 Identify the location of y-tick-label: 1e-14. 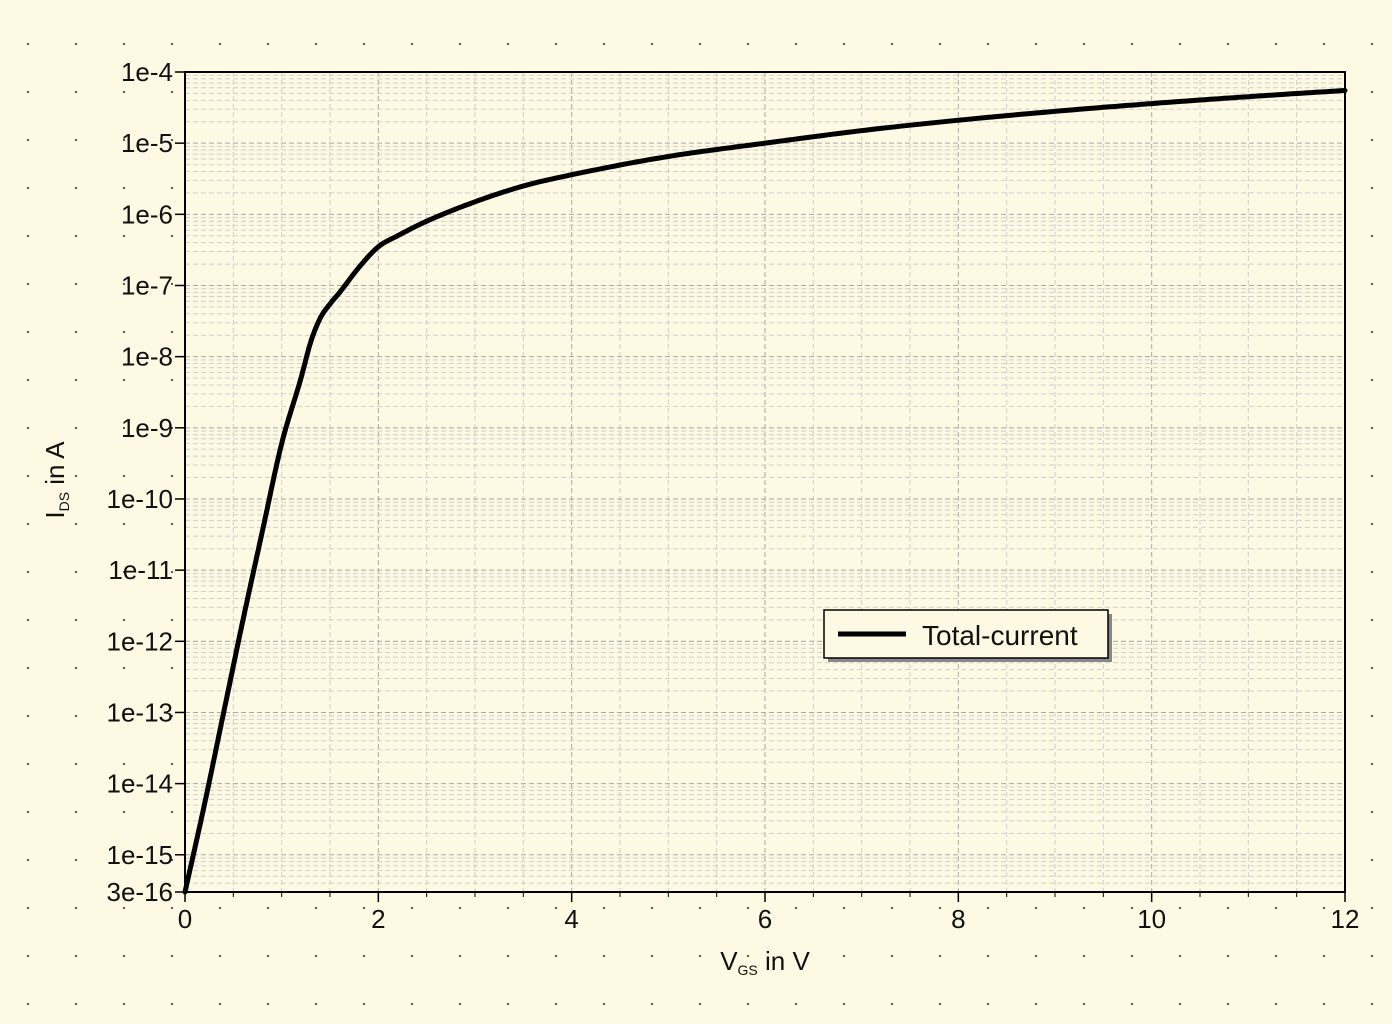
(140, 784).